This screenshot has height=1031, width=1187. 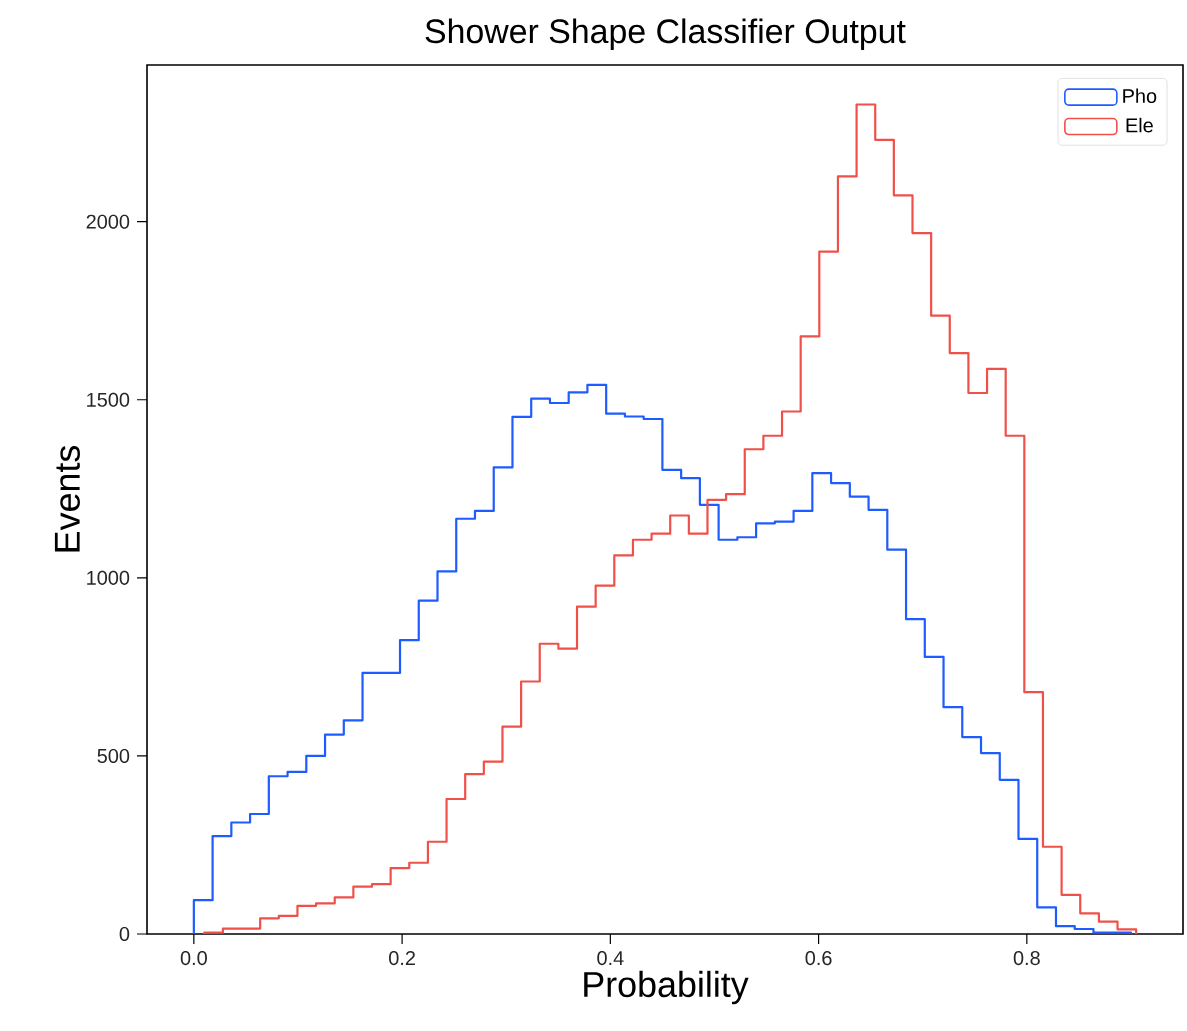 What do you see at coordinates (1139, 125) in the screenshot?
I see `legend-label: Ele` at bounding box center [1139, 125].